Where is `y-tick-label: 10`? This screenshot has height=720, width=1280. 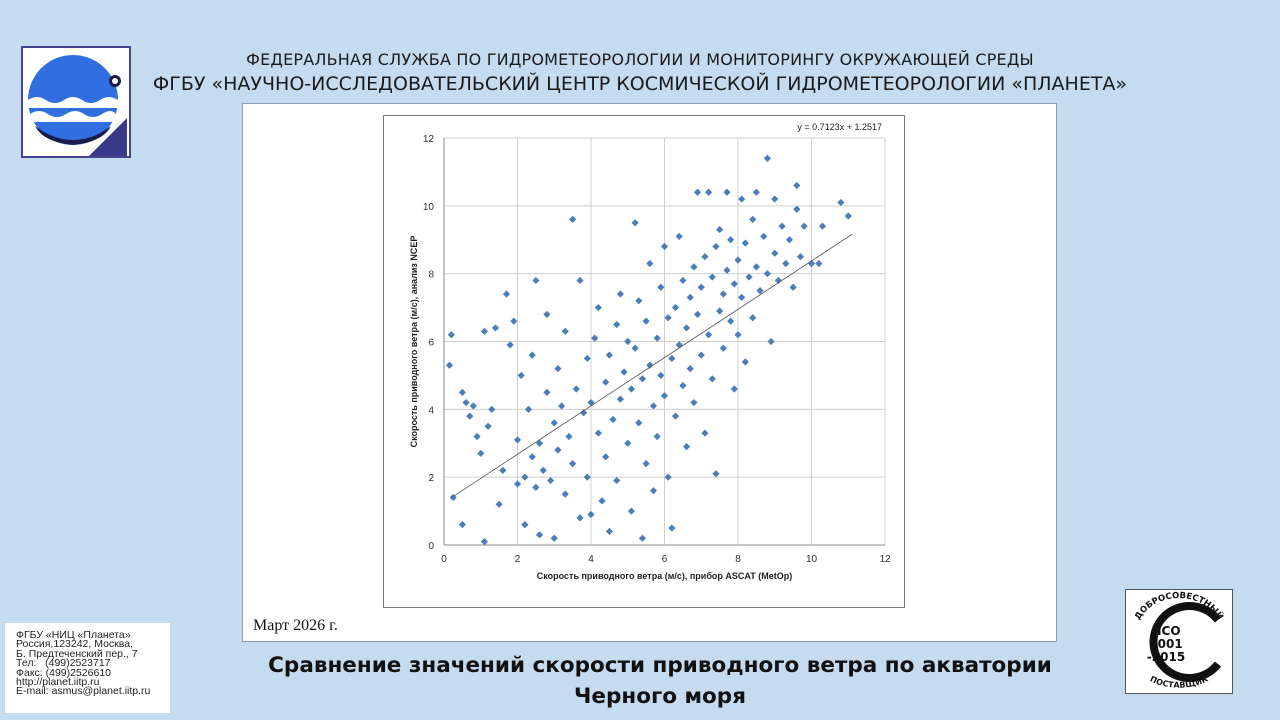
y-tick-label: 10 is located at coordinates (429, 207).